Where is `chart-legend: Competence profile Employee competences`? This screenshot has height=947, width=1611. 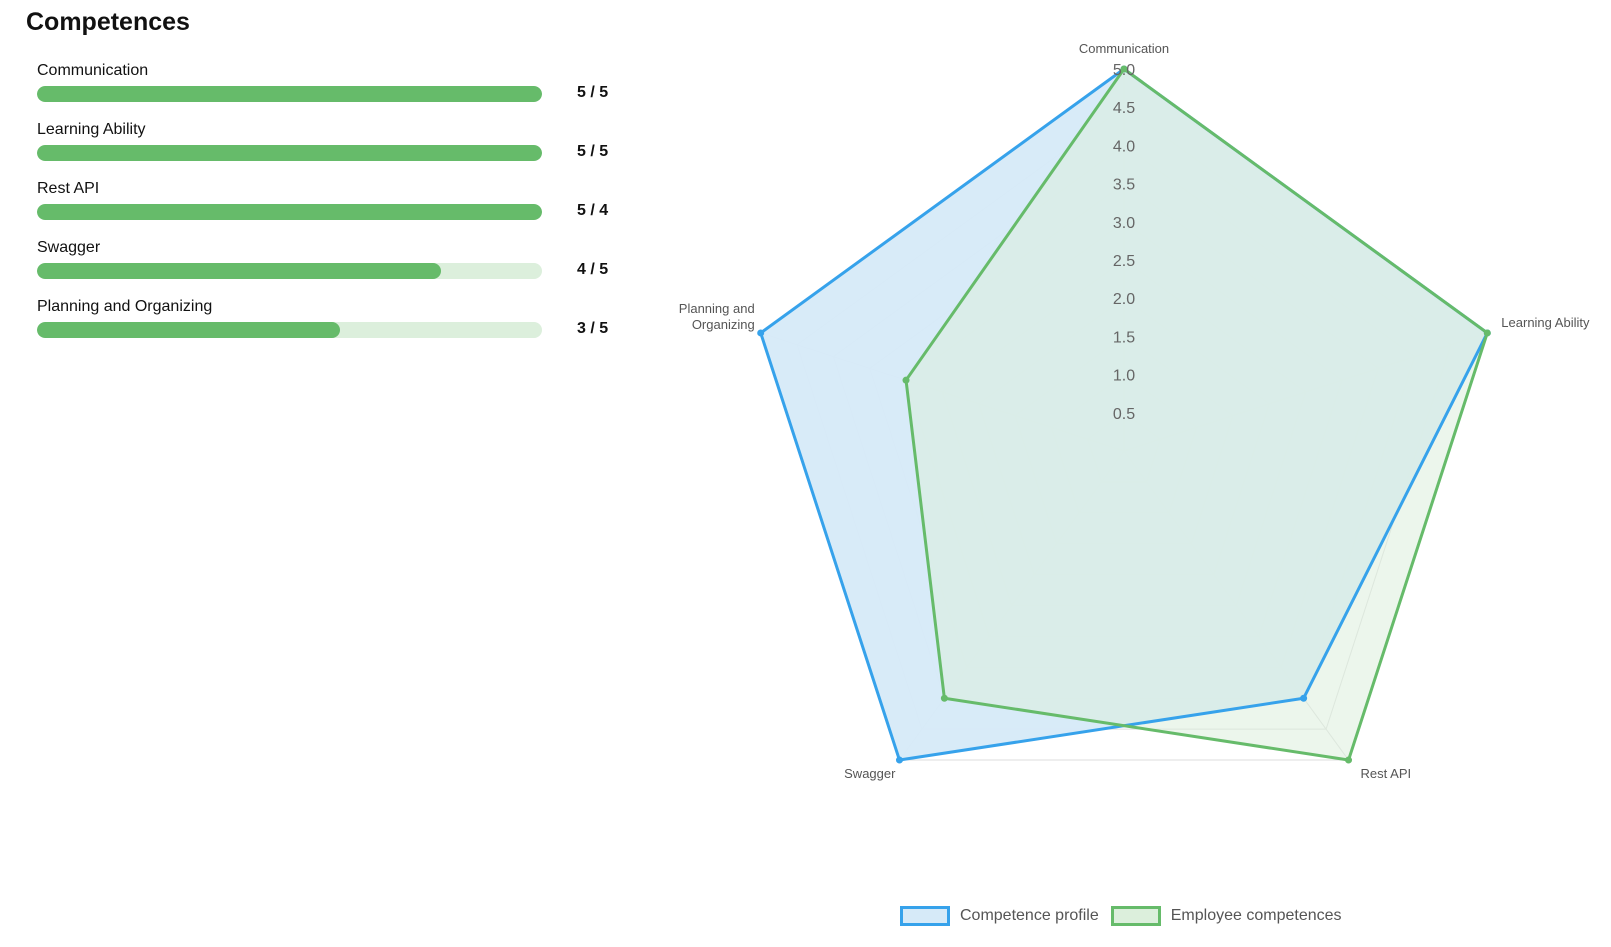 chart-legend: Competence profile Employee competences is located at coordinates (1127, 916).